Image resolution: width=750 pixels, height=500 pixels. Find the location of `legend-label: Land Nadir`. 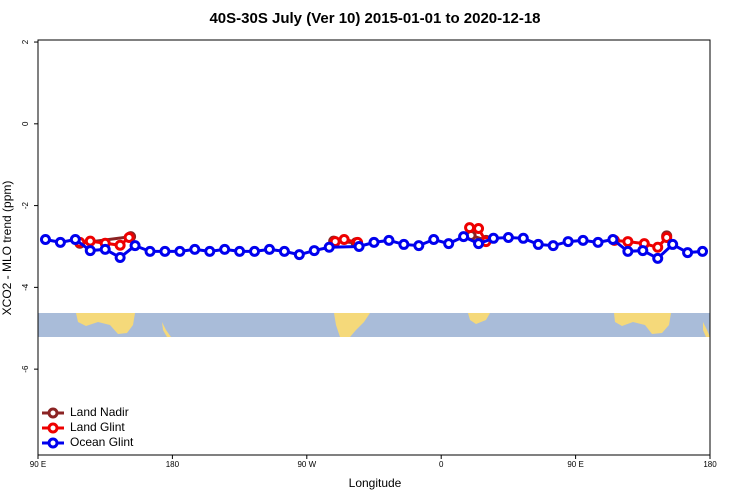

legend-label: Land Nadir is located at coordinates (99, 412).